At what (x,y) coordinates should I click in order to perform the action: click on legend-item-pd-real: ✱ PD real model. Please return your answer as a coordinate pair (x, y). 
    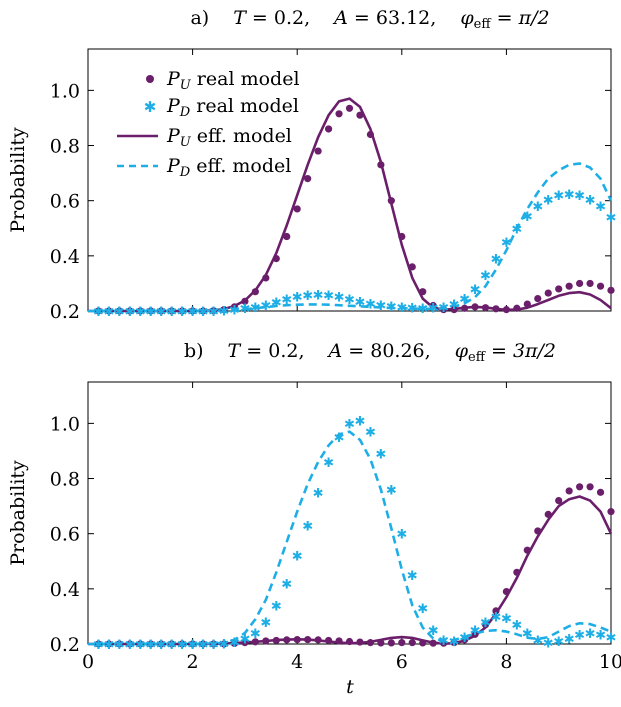
    Looking at the image, I should click on (221, 107).